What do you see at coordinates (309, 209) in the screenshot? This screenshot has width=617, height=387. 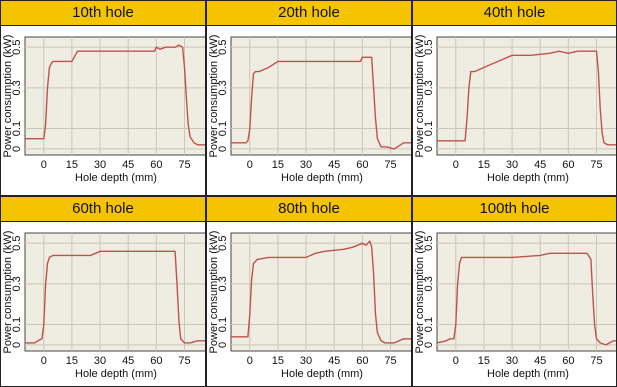 I see `chart-title: 80th hole` at bounding box center [309, 209].